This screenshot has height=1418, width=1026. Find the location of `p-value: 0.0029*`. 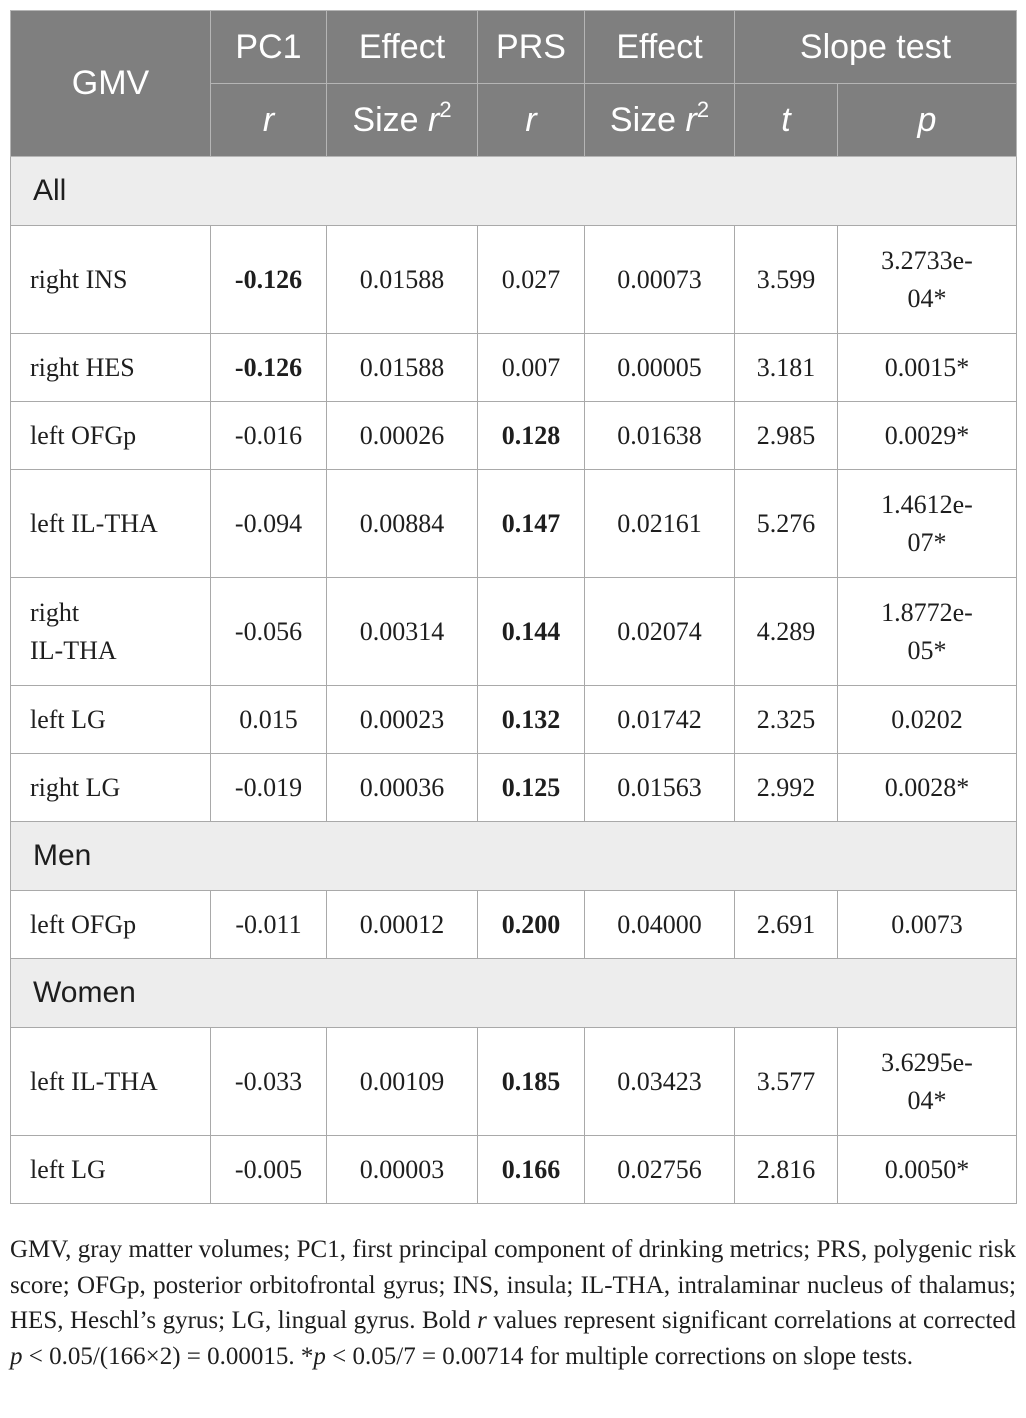

p-value: 0.0029* is located at coordinates (927, 435).